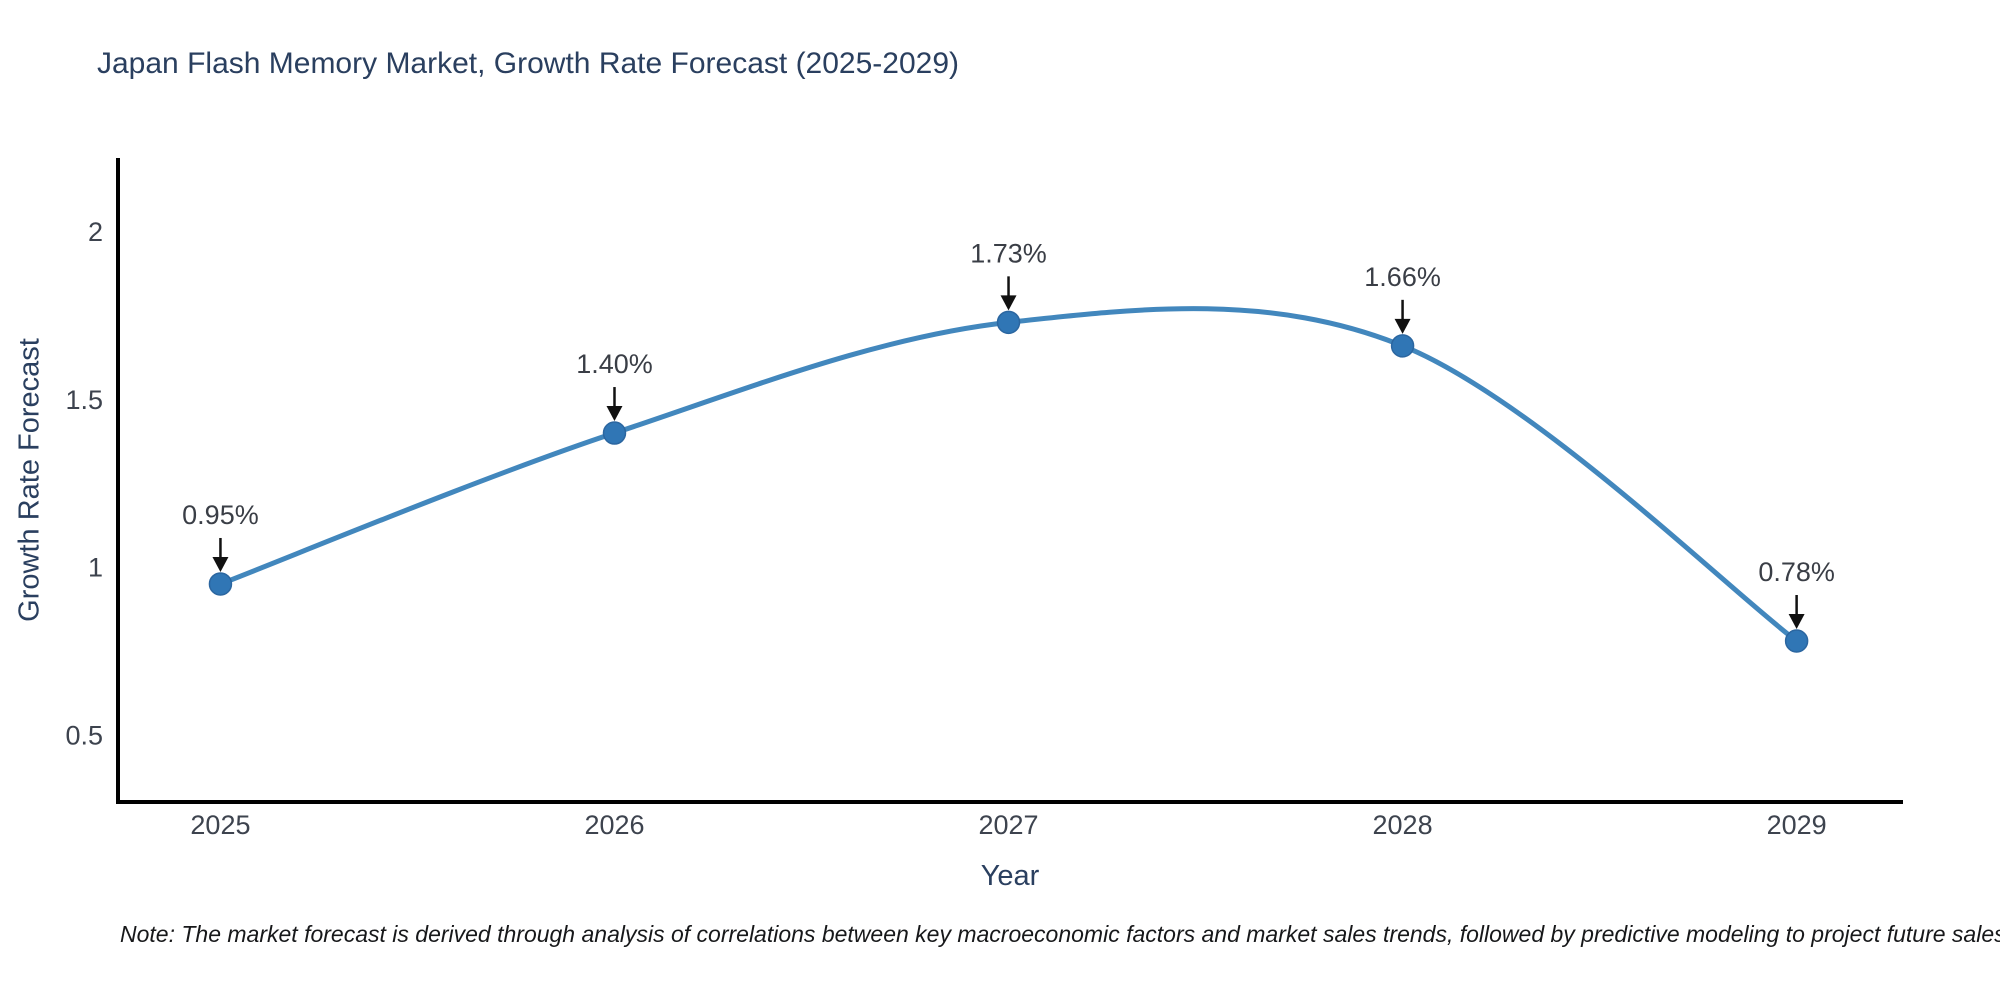 Image resolution: width=2000 pixels, height=1000 pixels. I want to click on data-point-2027, so click(1008, 322).